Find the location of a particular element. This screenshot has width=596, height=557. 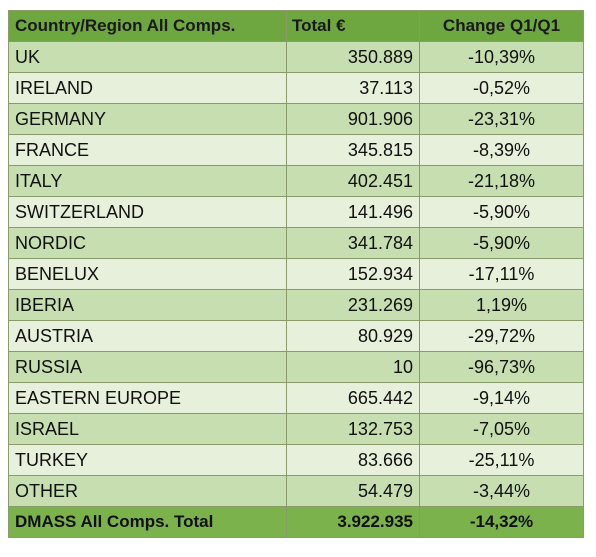

change-value-cell: 1,19% is located at coordinates (501, 305).